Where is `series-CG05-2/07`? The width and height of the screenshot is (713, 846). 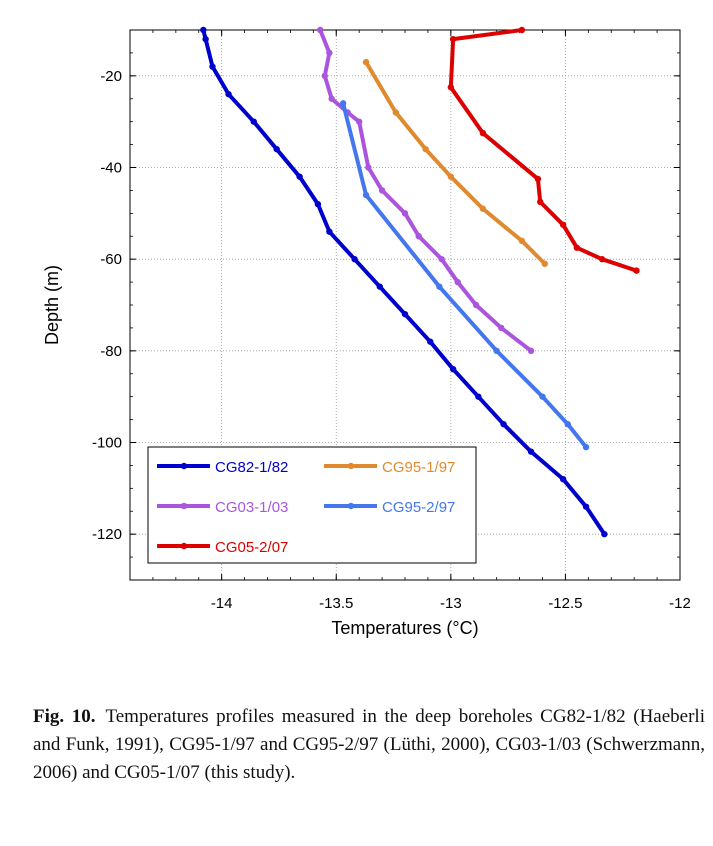
series-CG05-2/07 is located at coordinates (543, 150).